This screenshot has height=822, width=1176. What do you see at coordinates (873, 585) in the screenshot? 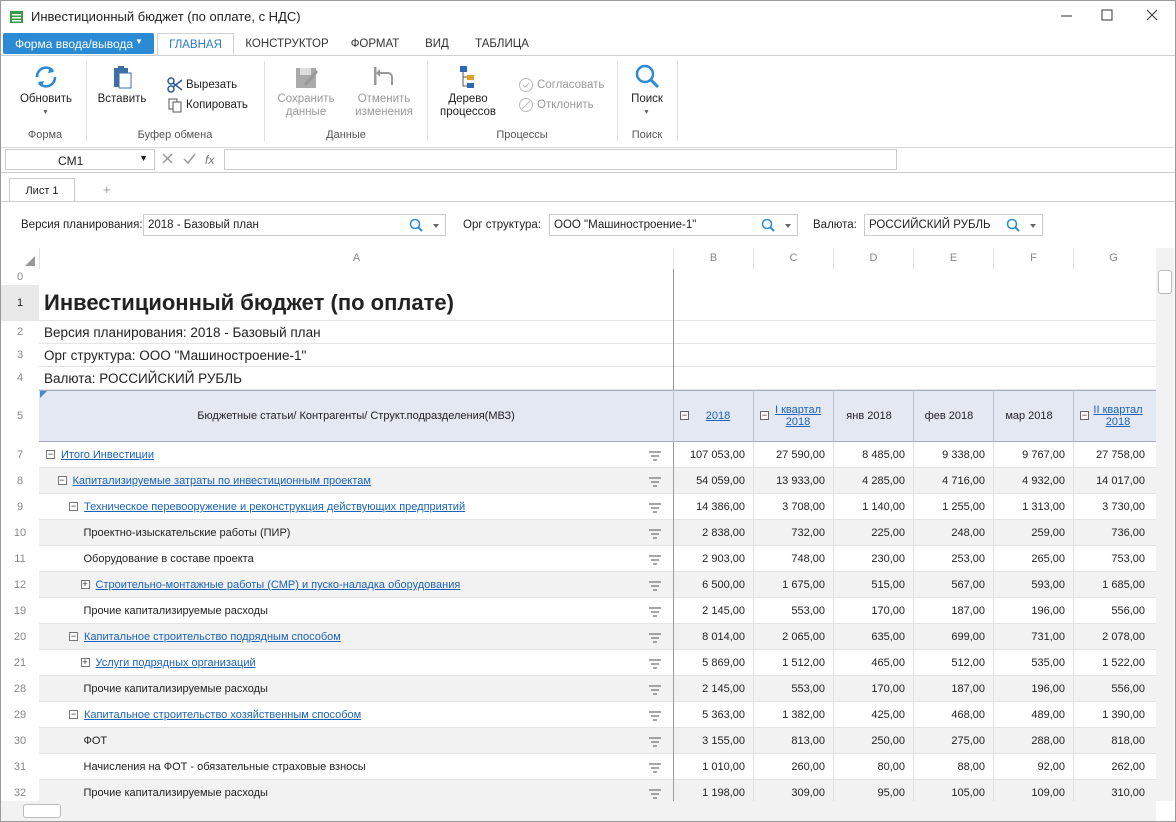
I see `cell-value: 515,00` at bounding box center [873, 585].